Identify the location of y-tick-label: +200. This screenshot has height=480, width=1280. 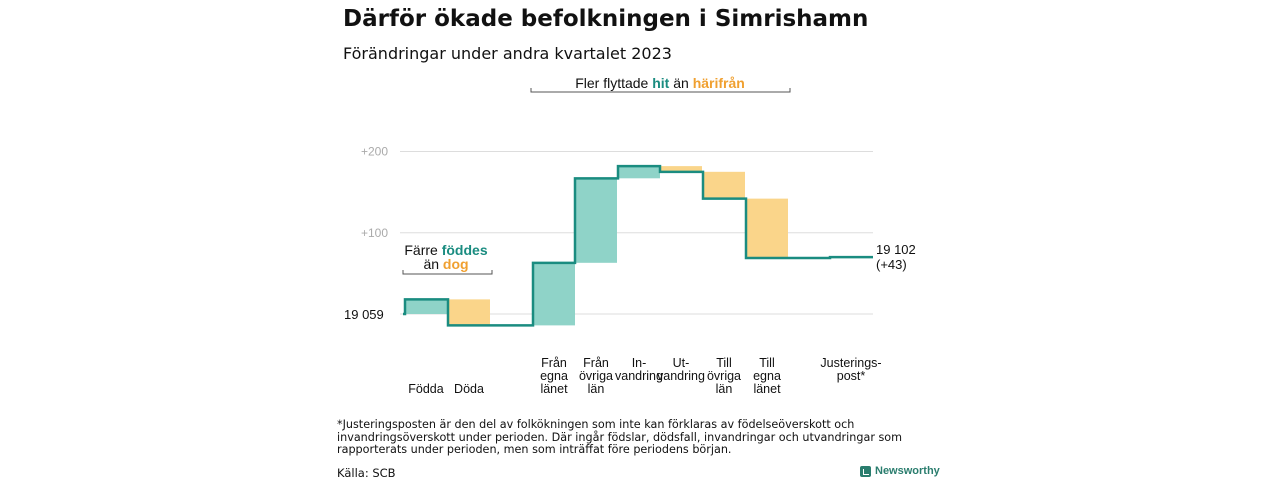
(374, 152).